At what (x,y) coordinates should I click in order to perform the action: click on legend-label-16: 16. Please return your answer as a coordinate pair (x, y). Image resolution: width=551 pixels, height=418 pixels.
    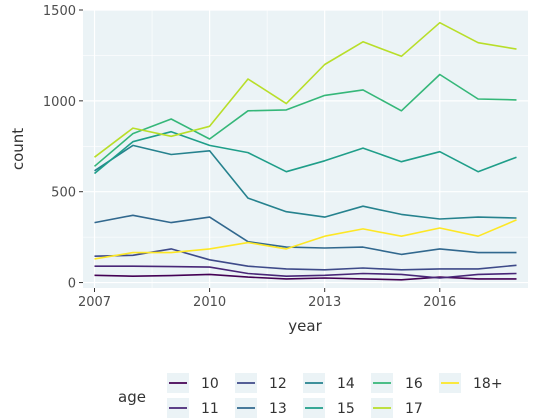
    Looking at the image, I should click on (414, 384).